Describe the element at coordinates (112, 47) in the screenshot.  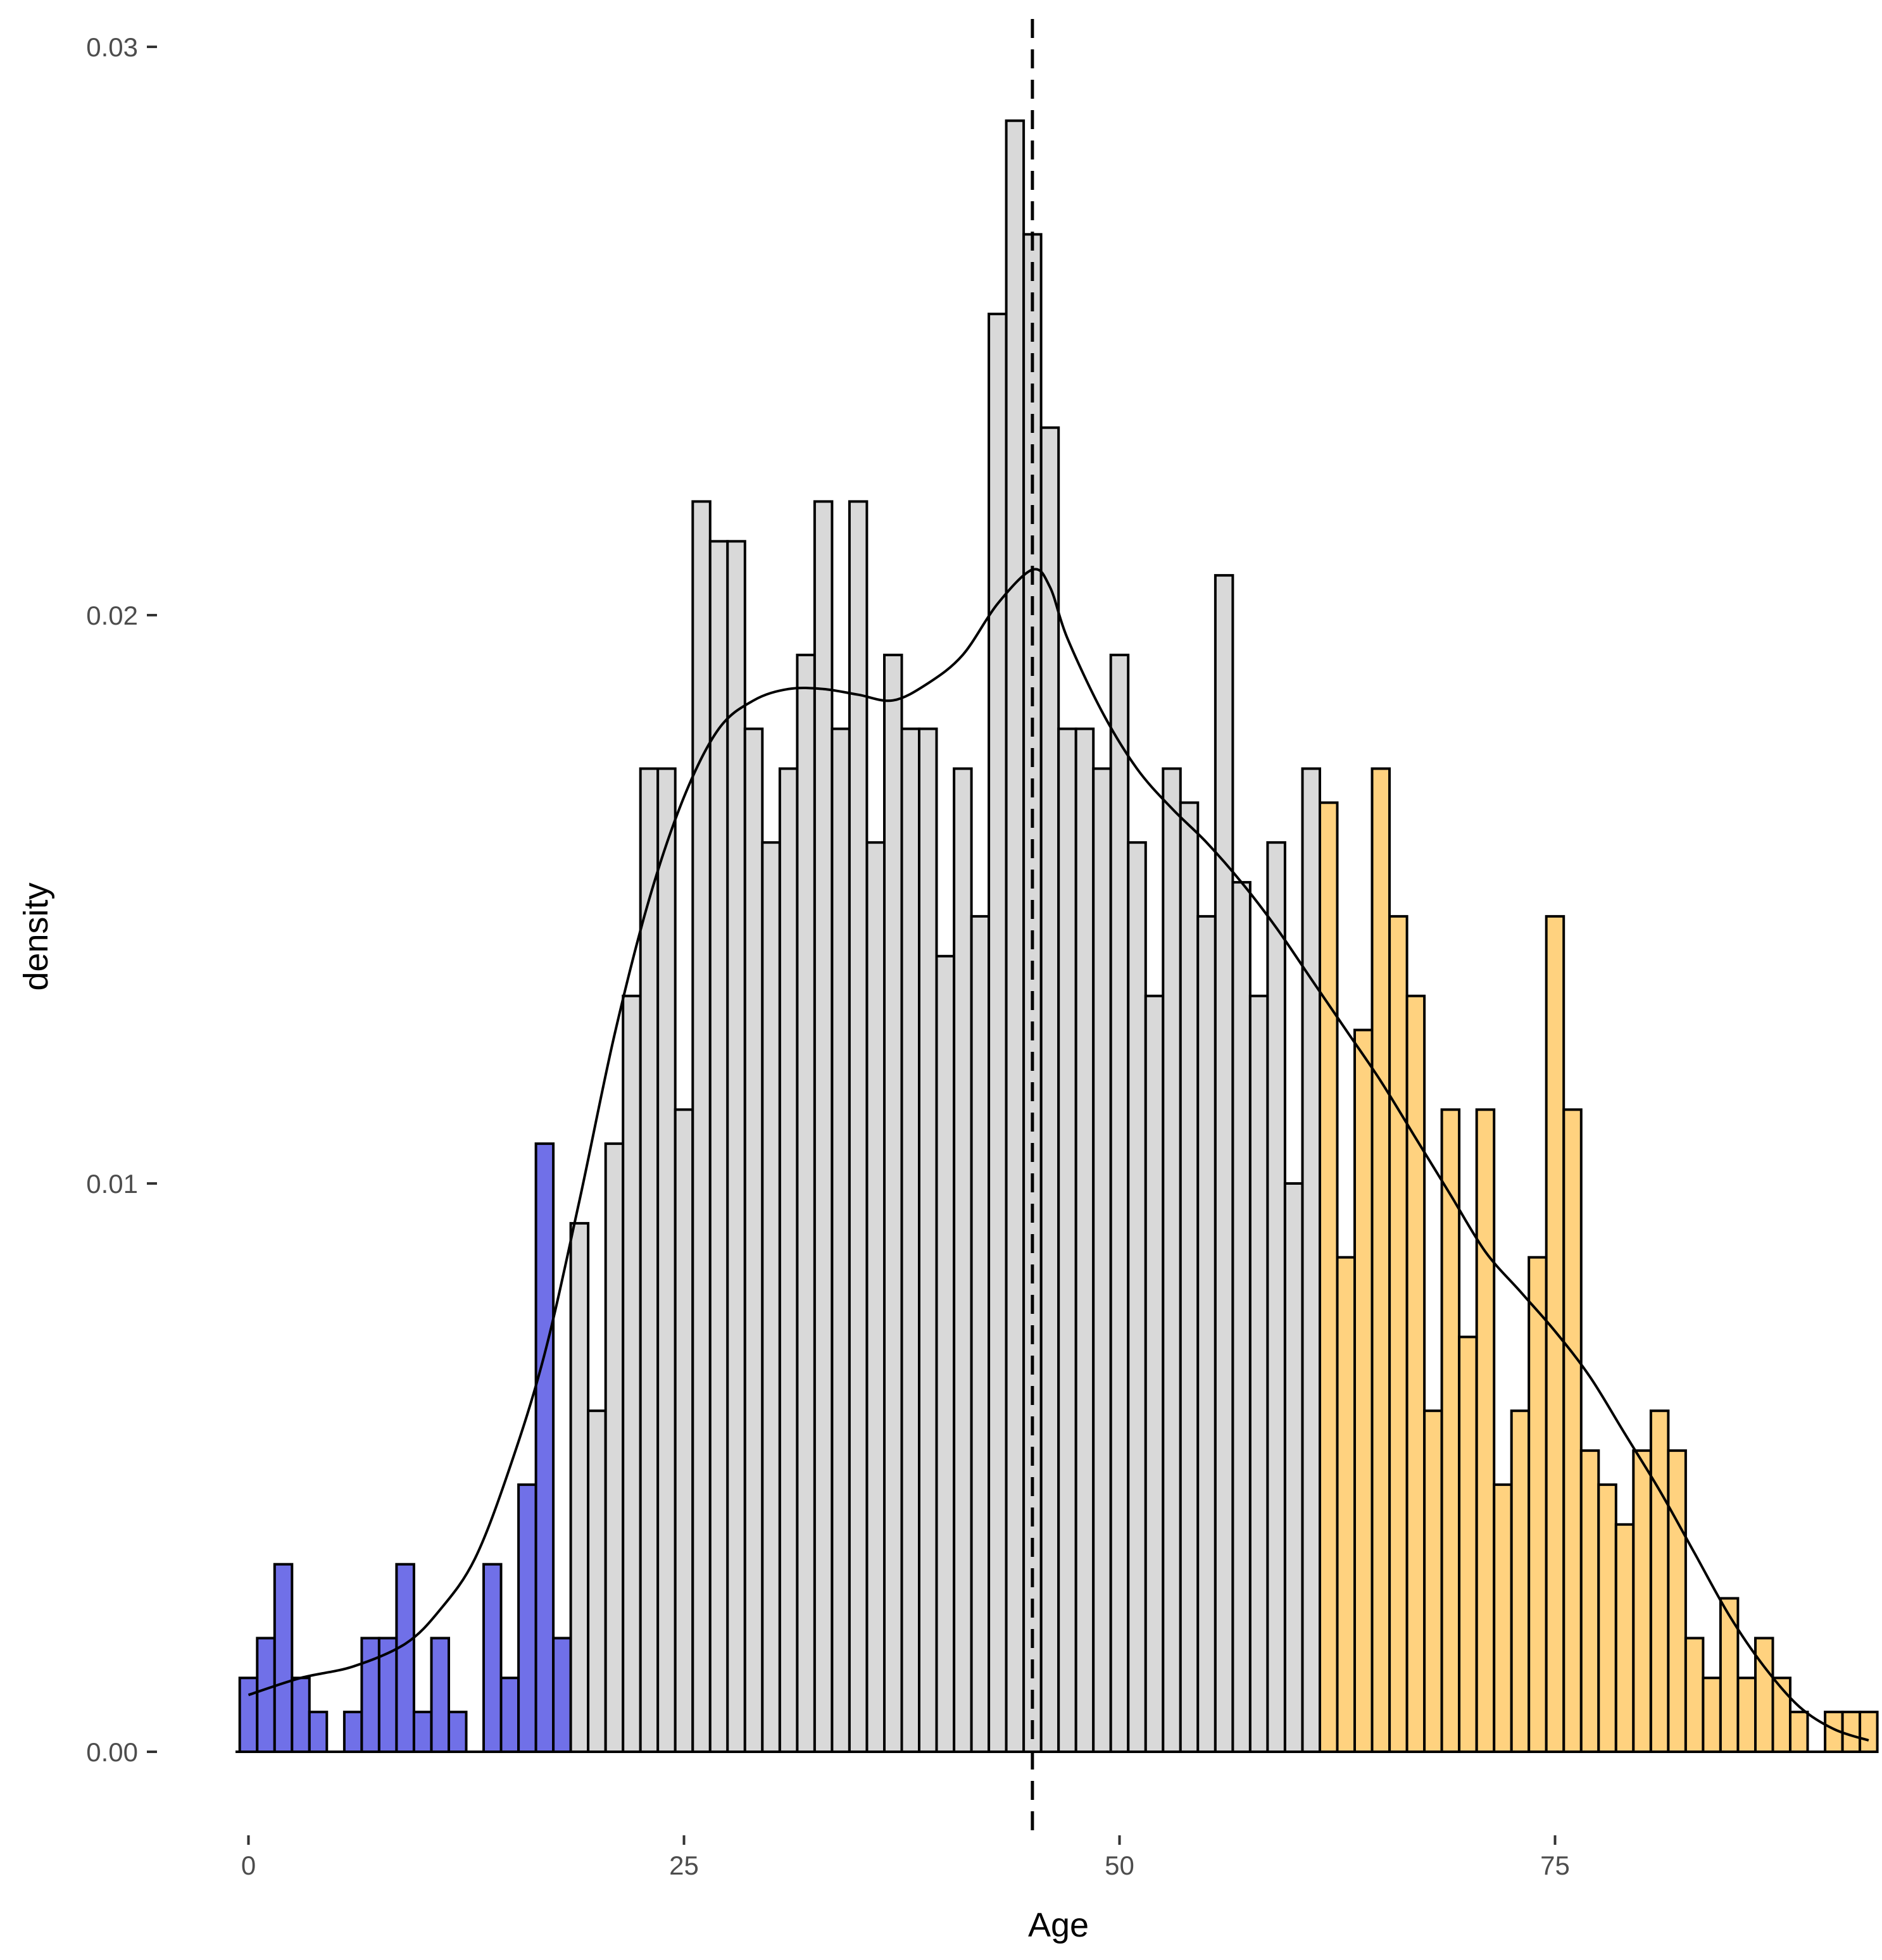
I see `y-tick-label: 0.03` at that location.